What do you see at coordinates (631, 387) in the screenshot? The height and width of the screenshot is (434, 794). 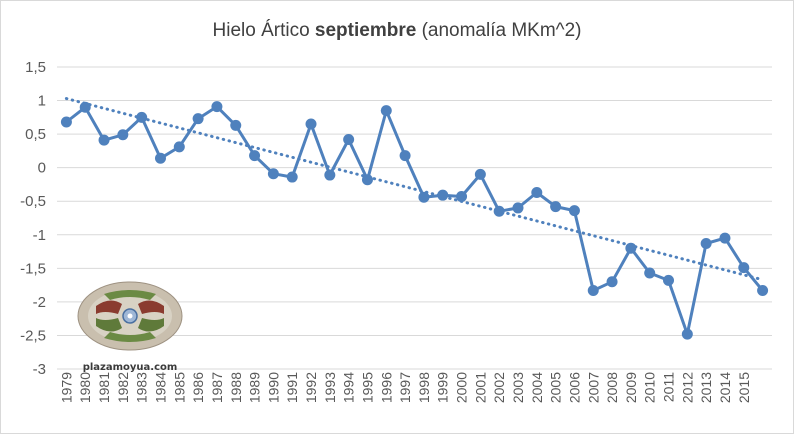 I see `x-tick-label: 2009` at bounding box center [631, 387].